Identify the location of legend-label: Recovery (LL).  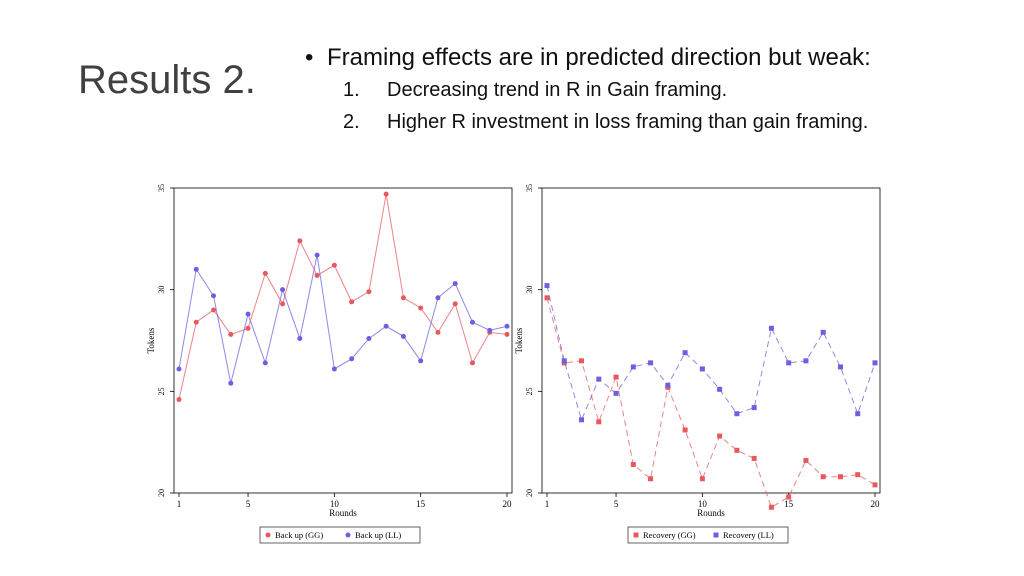
(748, 535).